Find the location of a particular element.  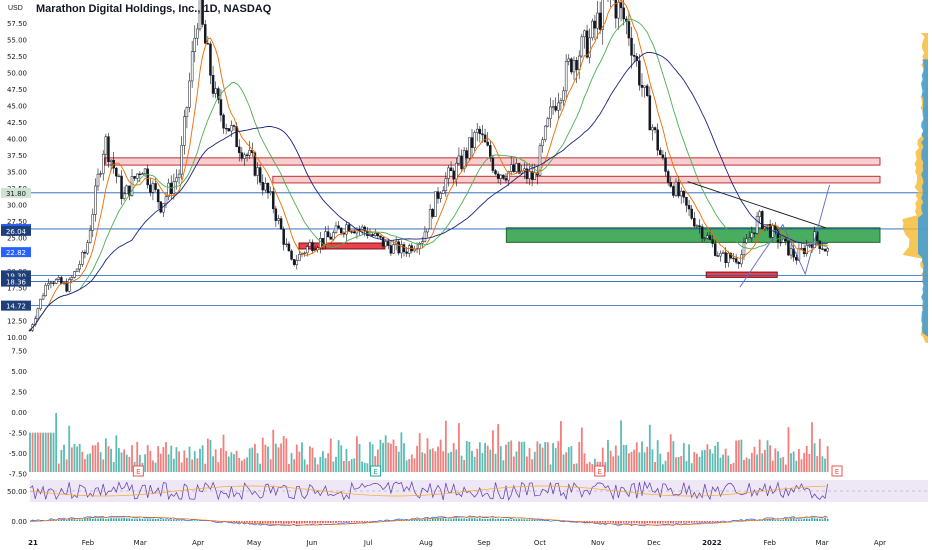

price-tick-label: 55.00 is located at coordinates (17, 41).